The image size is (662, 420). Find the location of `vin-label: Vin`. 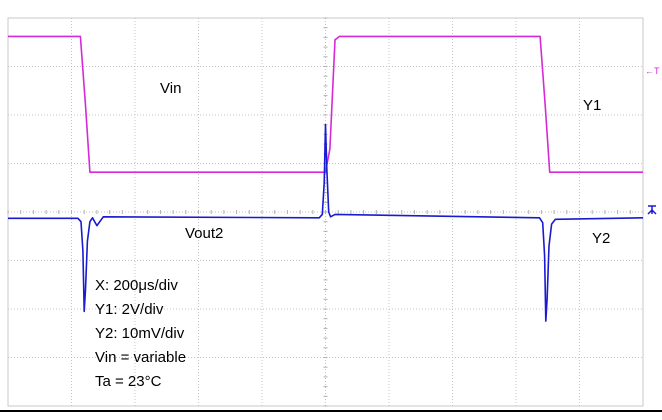

vin-label: Vin is located at coordinates (170, 88).